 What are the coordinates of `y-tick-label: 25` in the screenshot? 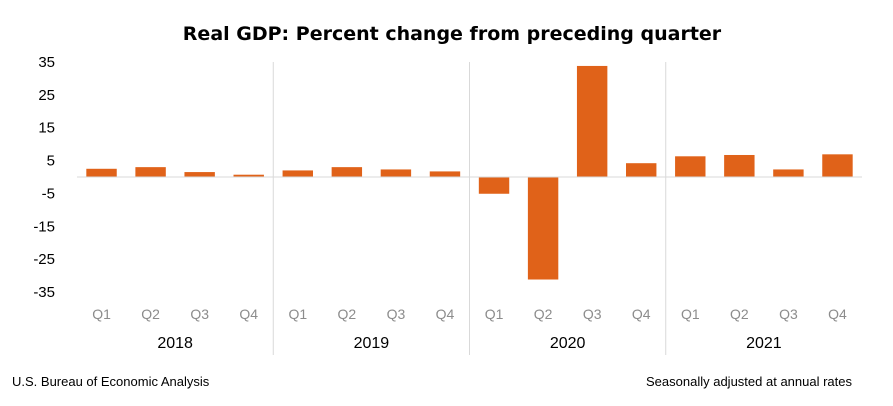 It's located at (46, 95).